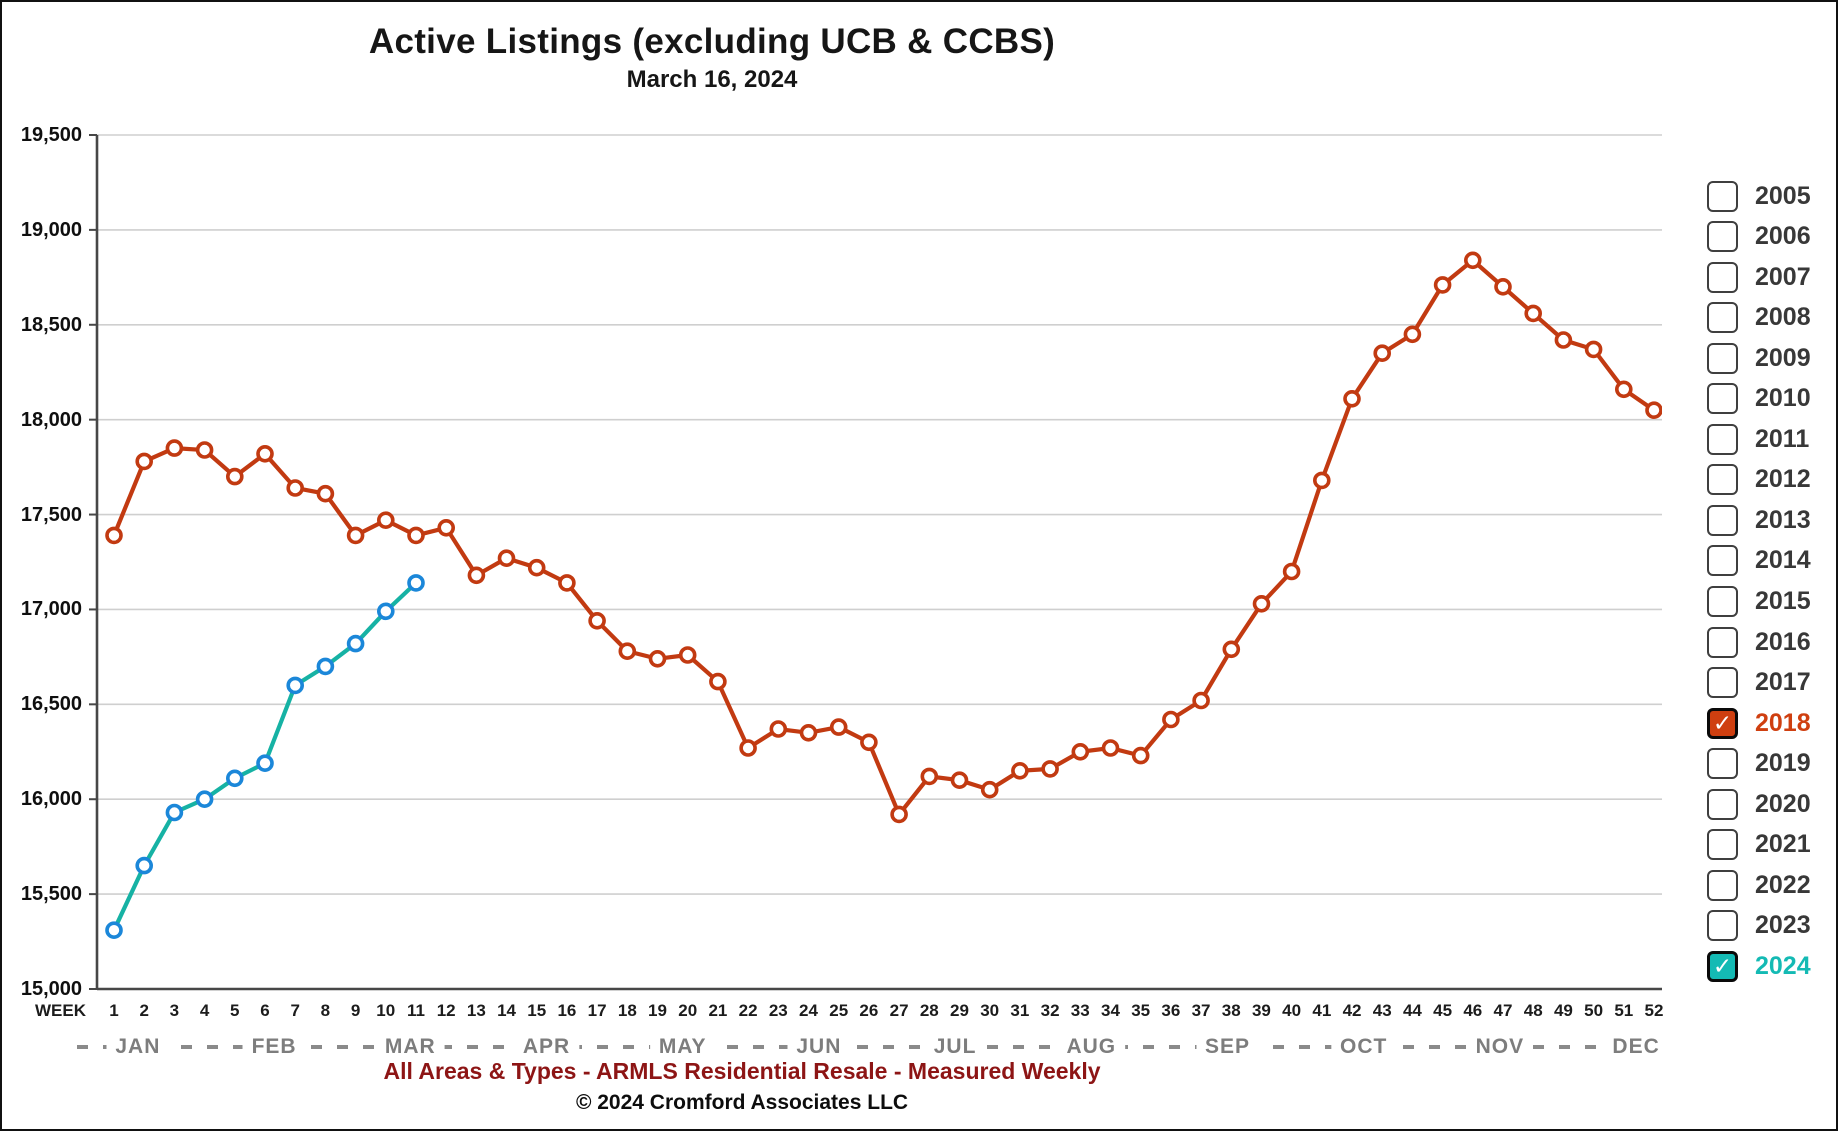 The height and width of the screenshot is (1131, 1838). What do you see at coordinates (386, 1010) in the screenshot?
I see `week-number-label: 10` at bounding box center [386, 1010].